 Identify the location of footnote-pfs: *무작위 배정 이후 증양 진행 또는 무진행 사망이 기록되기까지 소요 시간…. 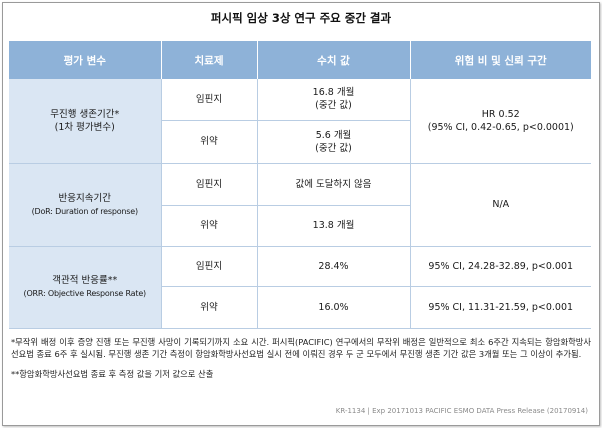
(301, 348).